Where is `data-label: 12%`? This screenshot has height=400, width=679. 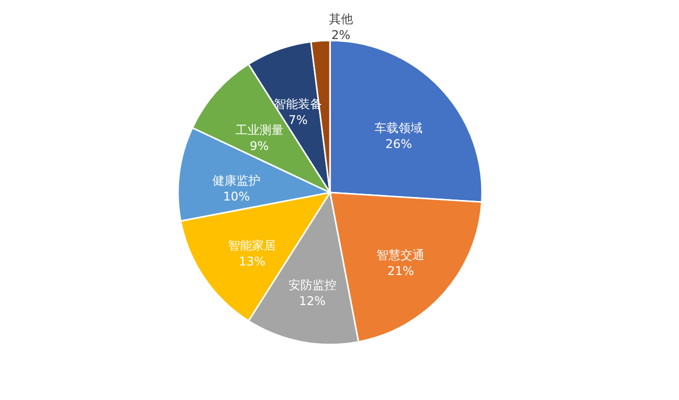 data-label: 12% is located at coordinates (312, 301).